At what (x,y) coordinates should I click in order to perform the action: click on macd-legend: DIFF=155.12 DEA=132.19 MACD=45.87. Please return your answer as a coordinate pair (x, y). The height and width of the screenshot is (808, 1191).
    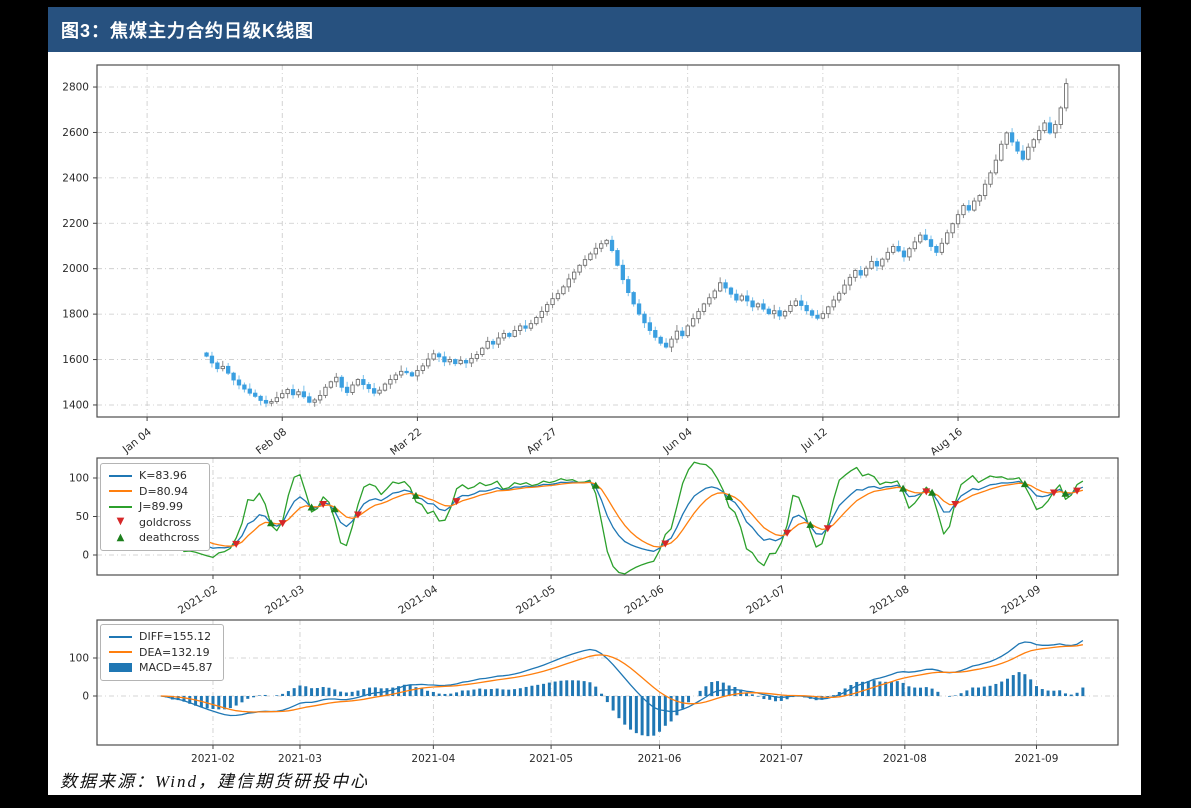
    Looking at the image, I should click on (162, 652).